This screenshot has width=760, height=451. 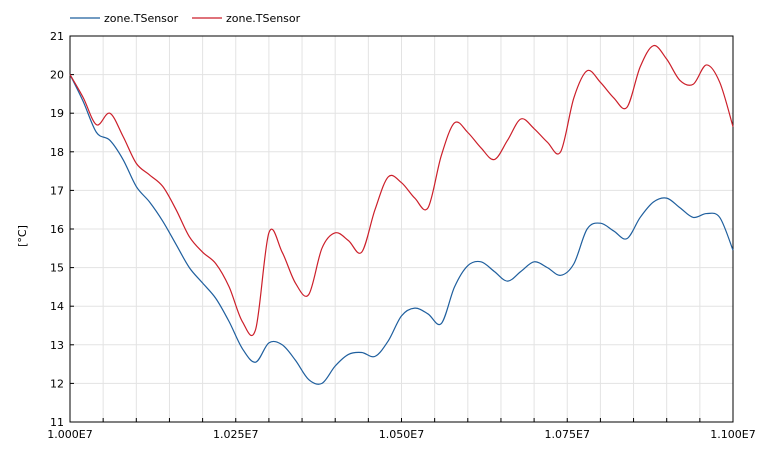 What do you see at coordinates (263, 18) in the screenshot?
I see `legend-label-series-2: zone.TSensor` at bounding box center [263, 18].